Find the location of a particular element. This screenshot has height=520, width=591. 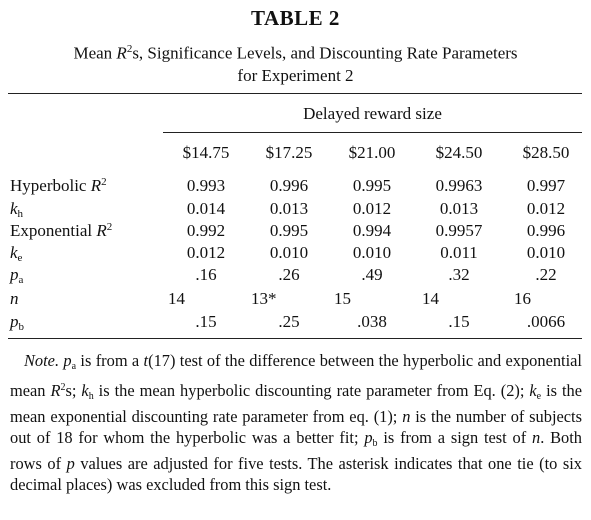

row-label: ke is located at coordinates (16, 253).